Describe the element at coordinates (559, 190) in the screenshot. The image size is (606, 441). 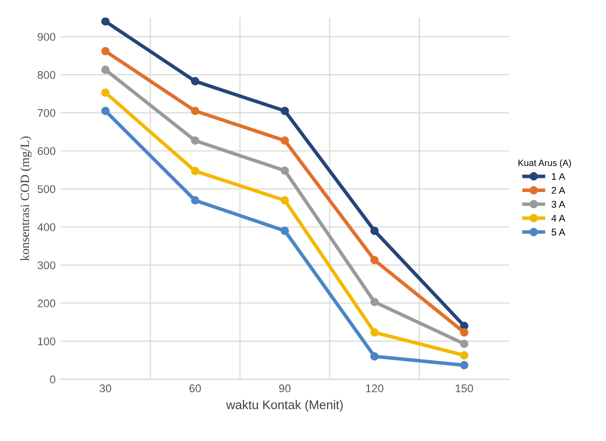
I see `legend-label: 2 A` at that location.